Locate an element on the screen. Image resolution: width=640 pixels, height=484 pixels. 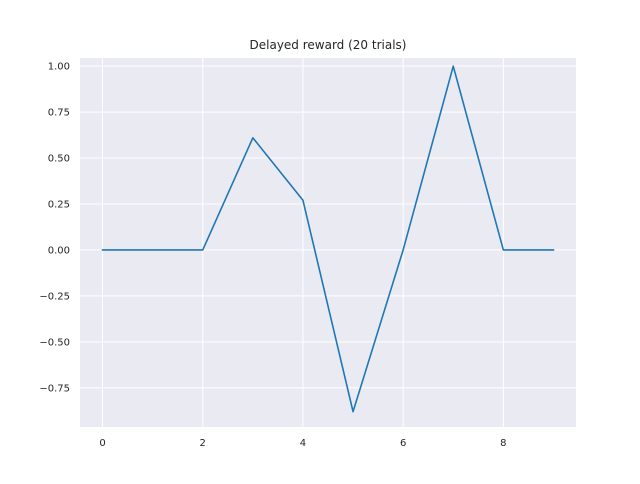
y-axis-ticks: −0.75 −0.50 −0.25 0.00 0.25 0.50 0.75 1.00 is located at coordinates (54, 228).